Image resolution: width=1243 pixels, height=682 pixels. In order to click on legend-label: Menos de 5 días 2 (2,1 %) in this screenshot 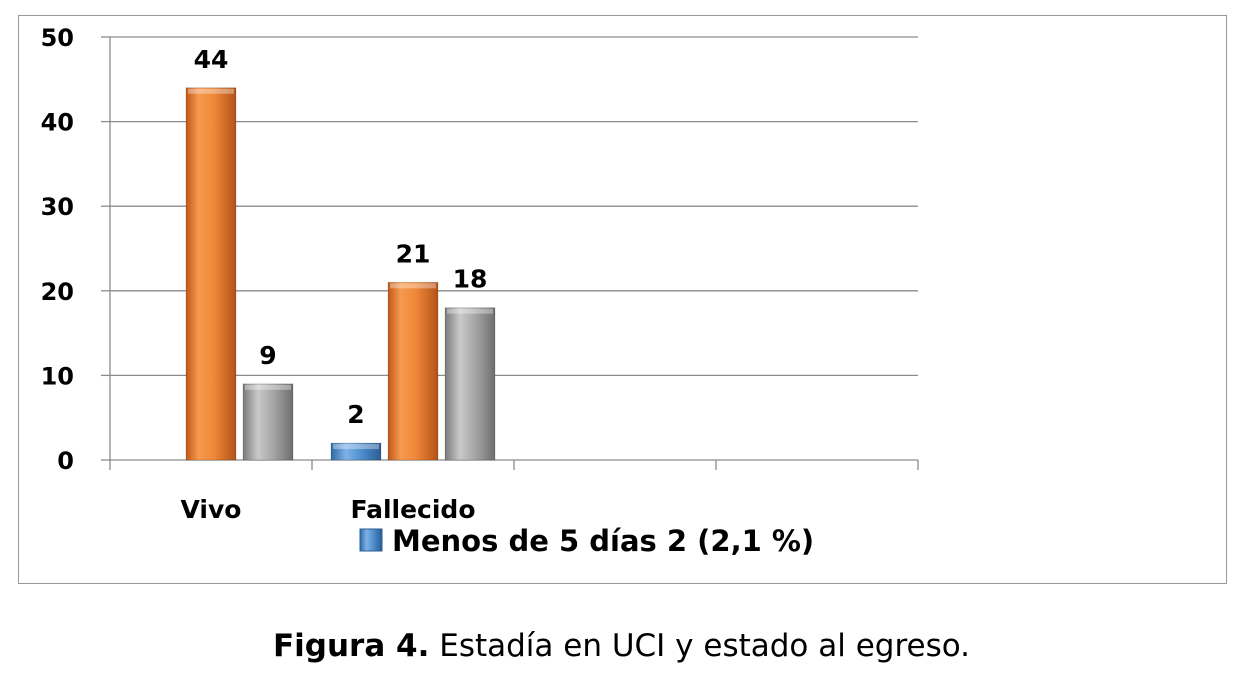, I will do `click(603, 541)`.